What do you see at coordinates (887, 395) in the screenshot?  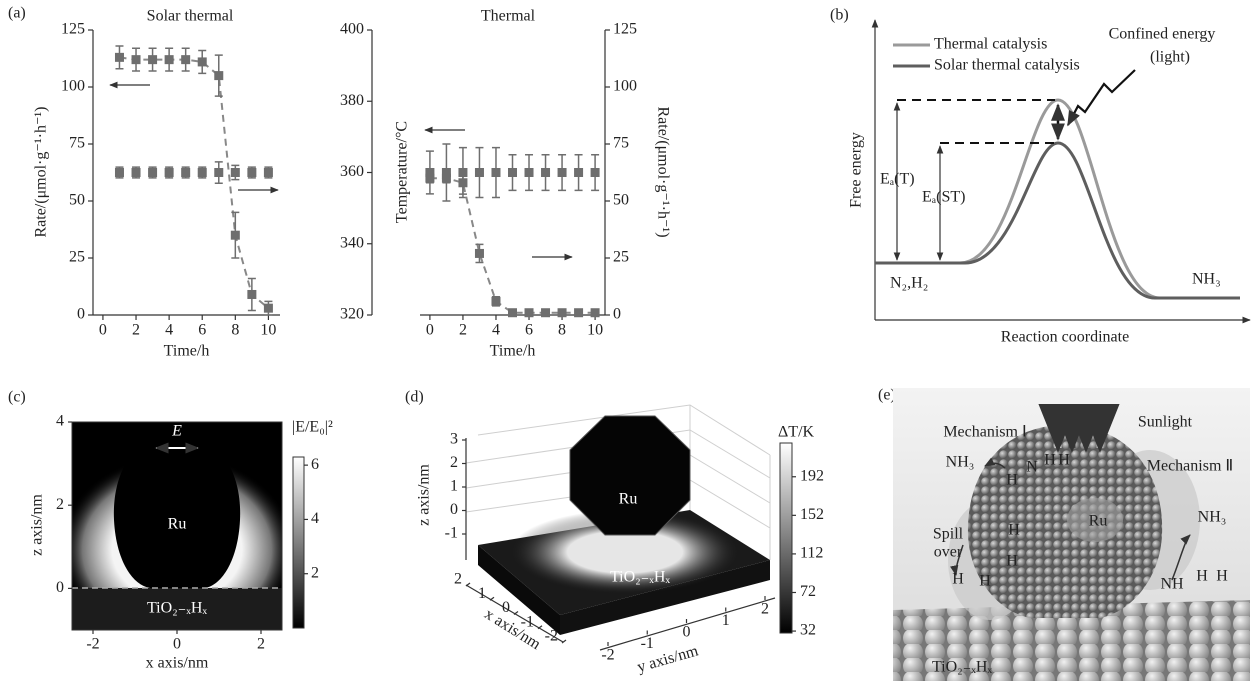 I see `panel-label: (e)` at bounding box center [887, 395].